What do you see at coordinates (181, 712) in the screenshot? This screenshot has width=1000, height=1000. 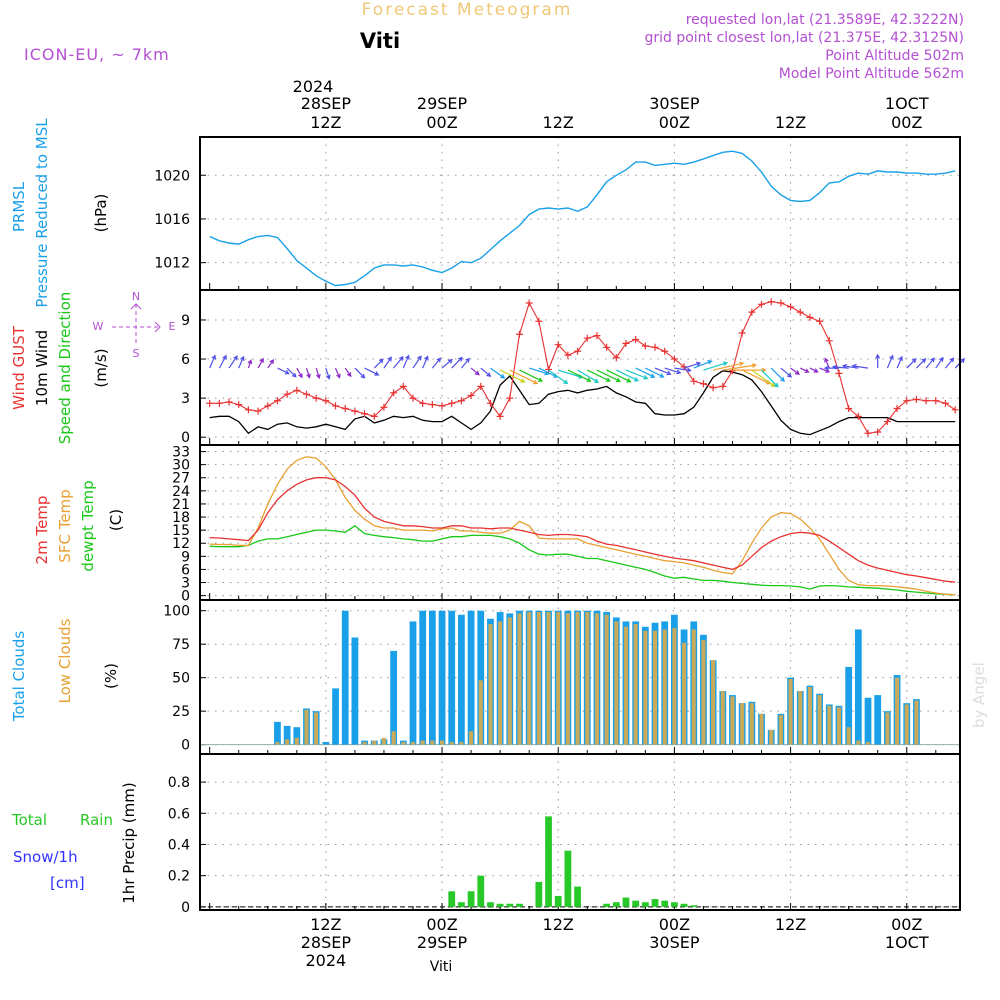 I see `y-tick-label: 25` at bounding box center [181, 712].